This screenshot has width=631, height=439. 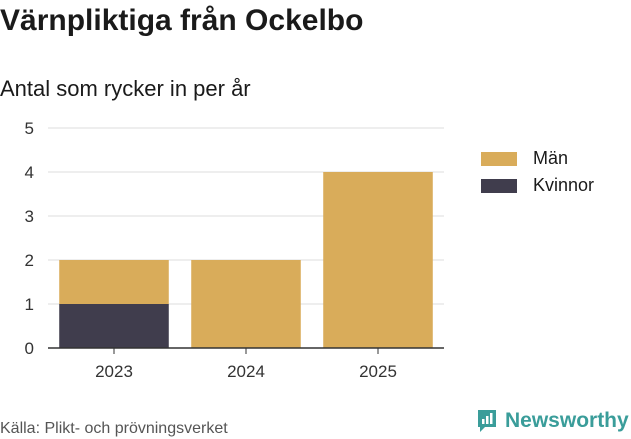 I want to click on legend-item-kvinnor: Kvinnor, so click(x=537, y=185).